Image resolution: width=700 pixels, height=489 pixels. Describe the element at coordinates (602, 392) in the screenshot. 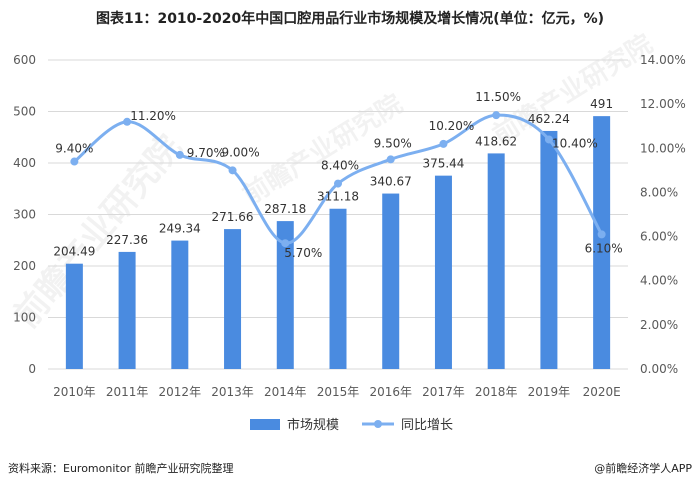

I see `x-tick-label: 2020E` at that location.